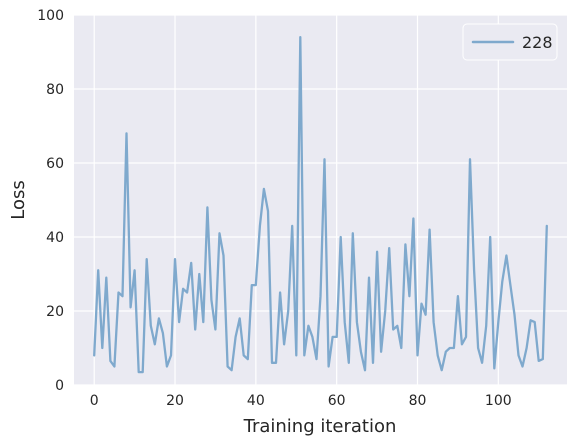 The width and height of the screenshot is (578, 445). I want to click on y-tick-label: 20, so click(55, 312).